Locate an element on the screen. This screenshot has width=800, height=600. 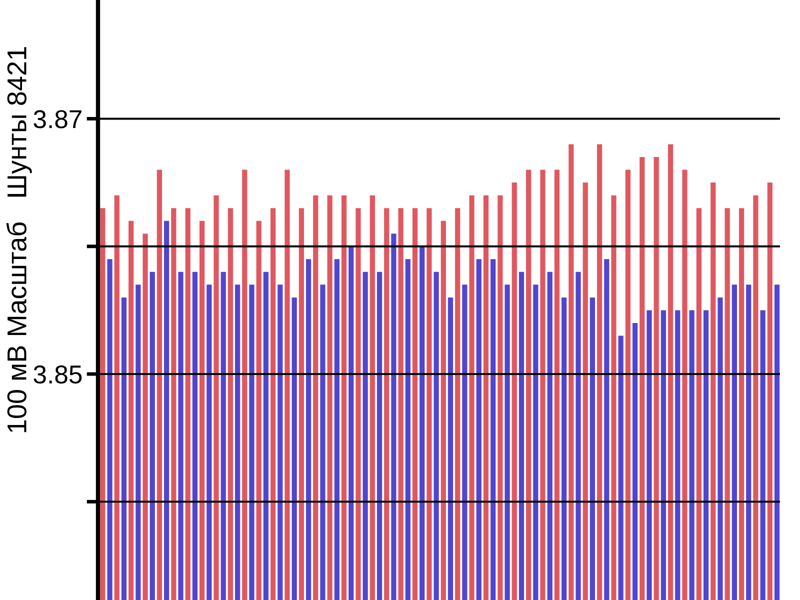
y-tick-label: 3.85 is located at coordinates (58, 374).